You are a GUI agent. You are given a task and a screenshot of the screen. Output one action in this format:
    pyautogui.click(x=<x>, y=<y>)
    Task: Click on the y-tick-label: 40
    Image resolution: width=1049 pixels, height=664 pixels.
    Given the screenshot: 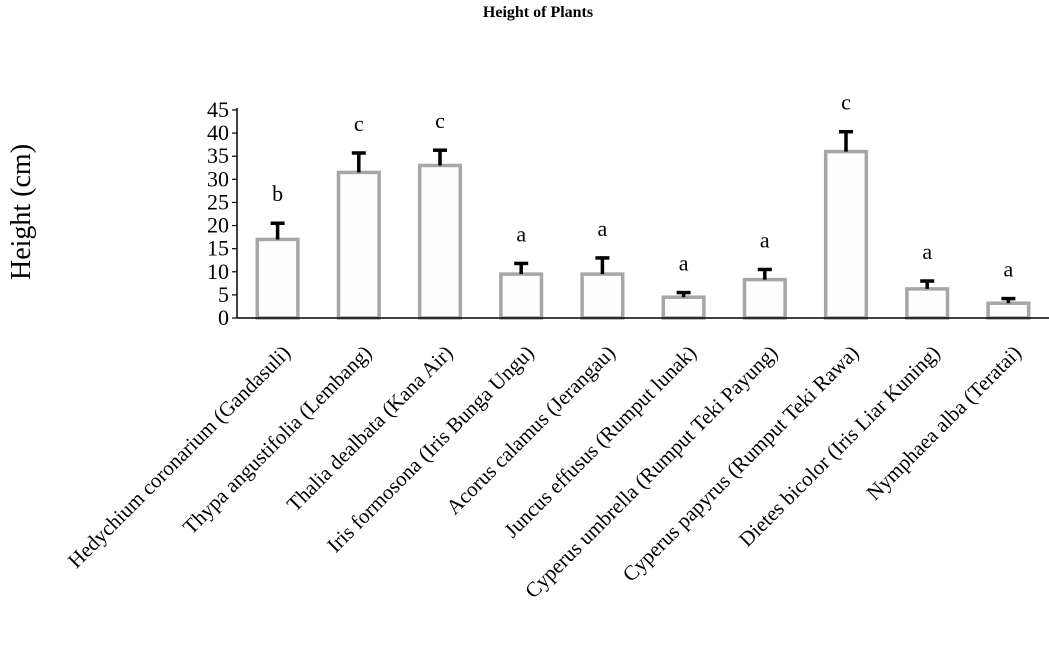 What is the action you would take?
    pyautogui.click(x=218, y=132)
    